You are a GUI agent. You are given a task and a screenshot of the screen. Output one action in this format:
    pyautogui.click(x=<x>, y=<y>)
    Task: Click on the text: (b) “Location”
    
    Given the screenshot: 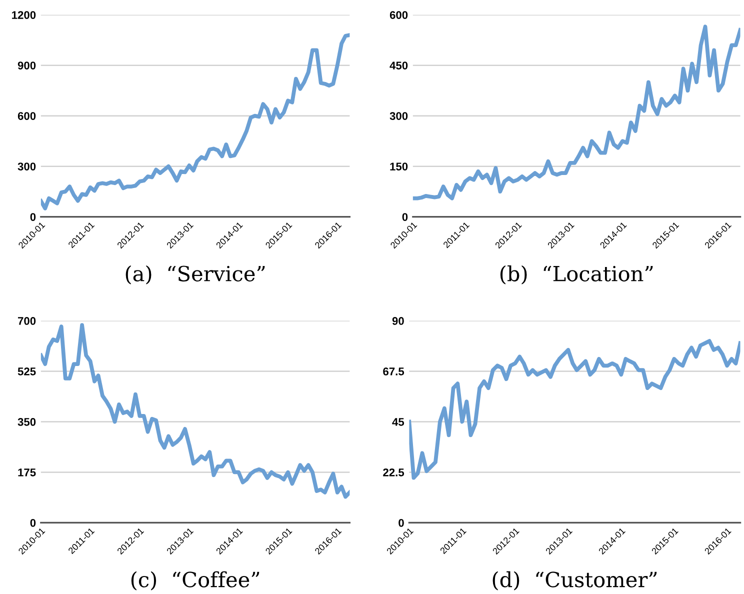 What is the action you would take?
    pyautogui.click(x=576, y=274)
    